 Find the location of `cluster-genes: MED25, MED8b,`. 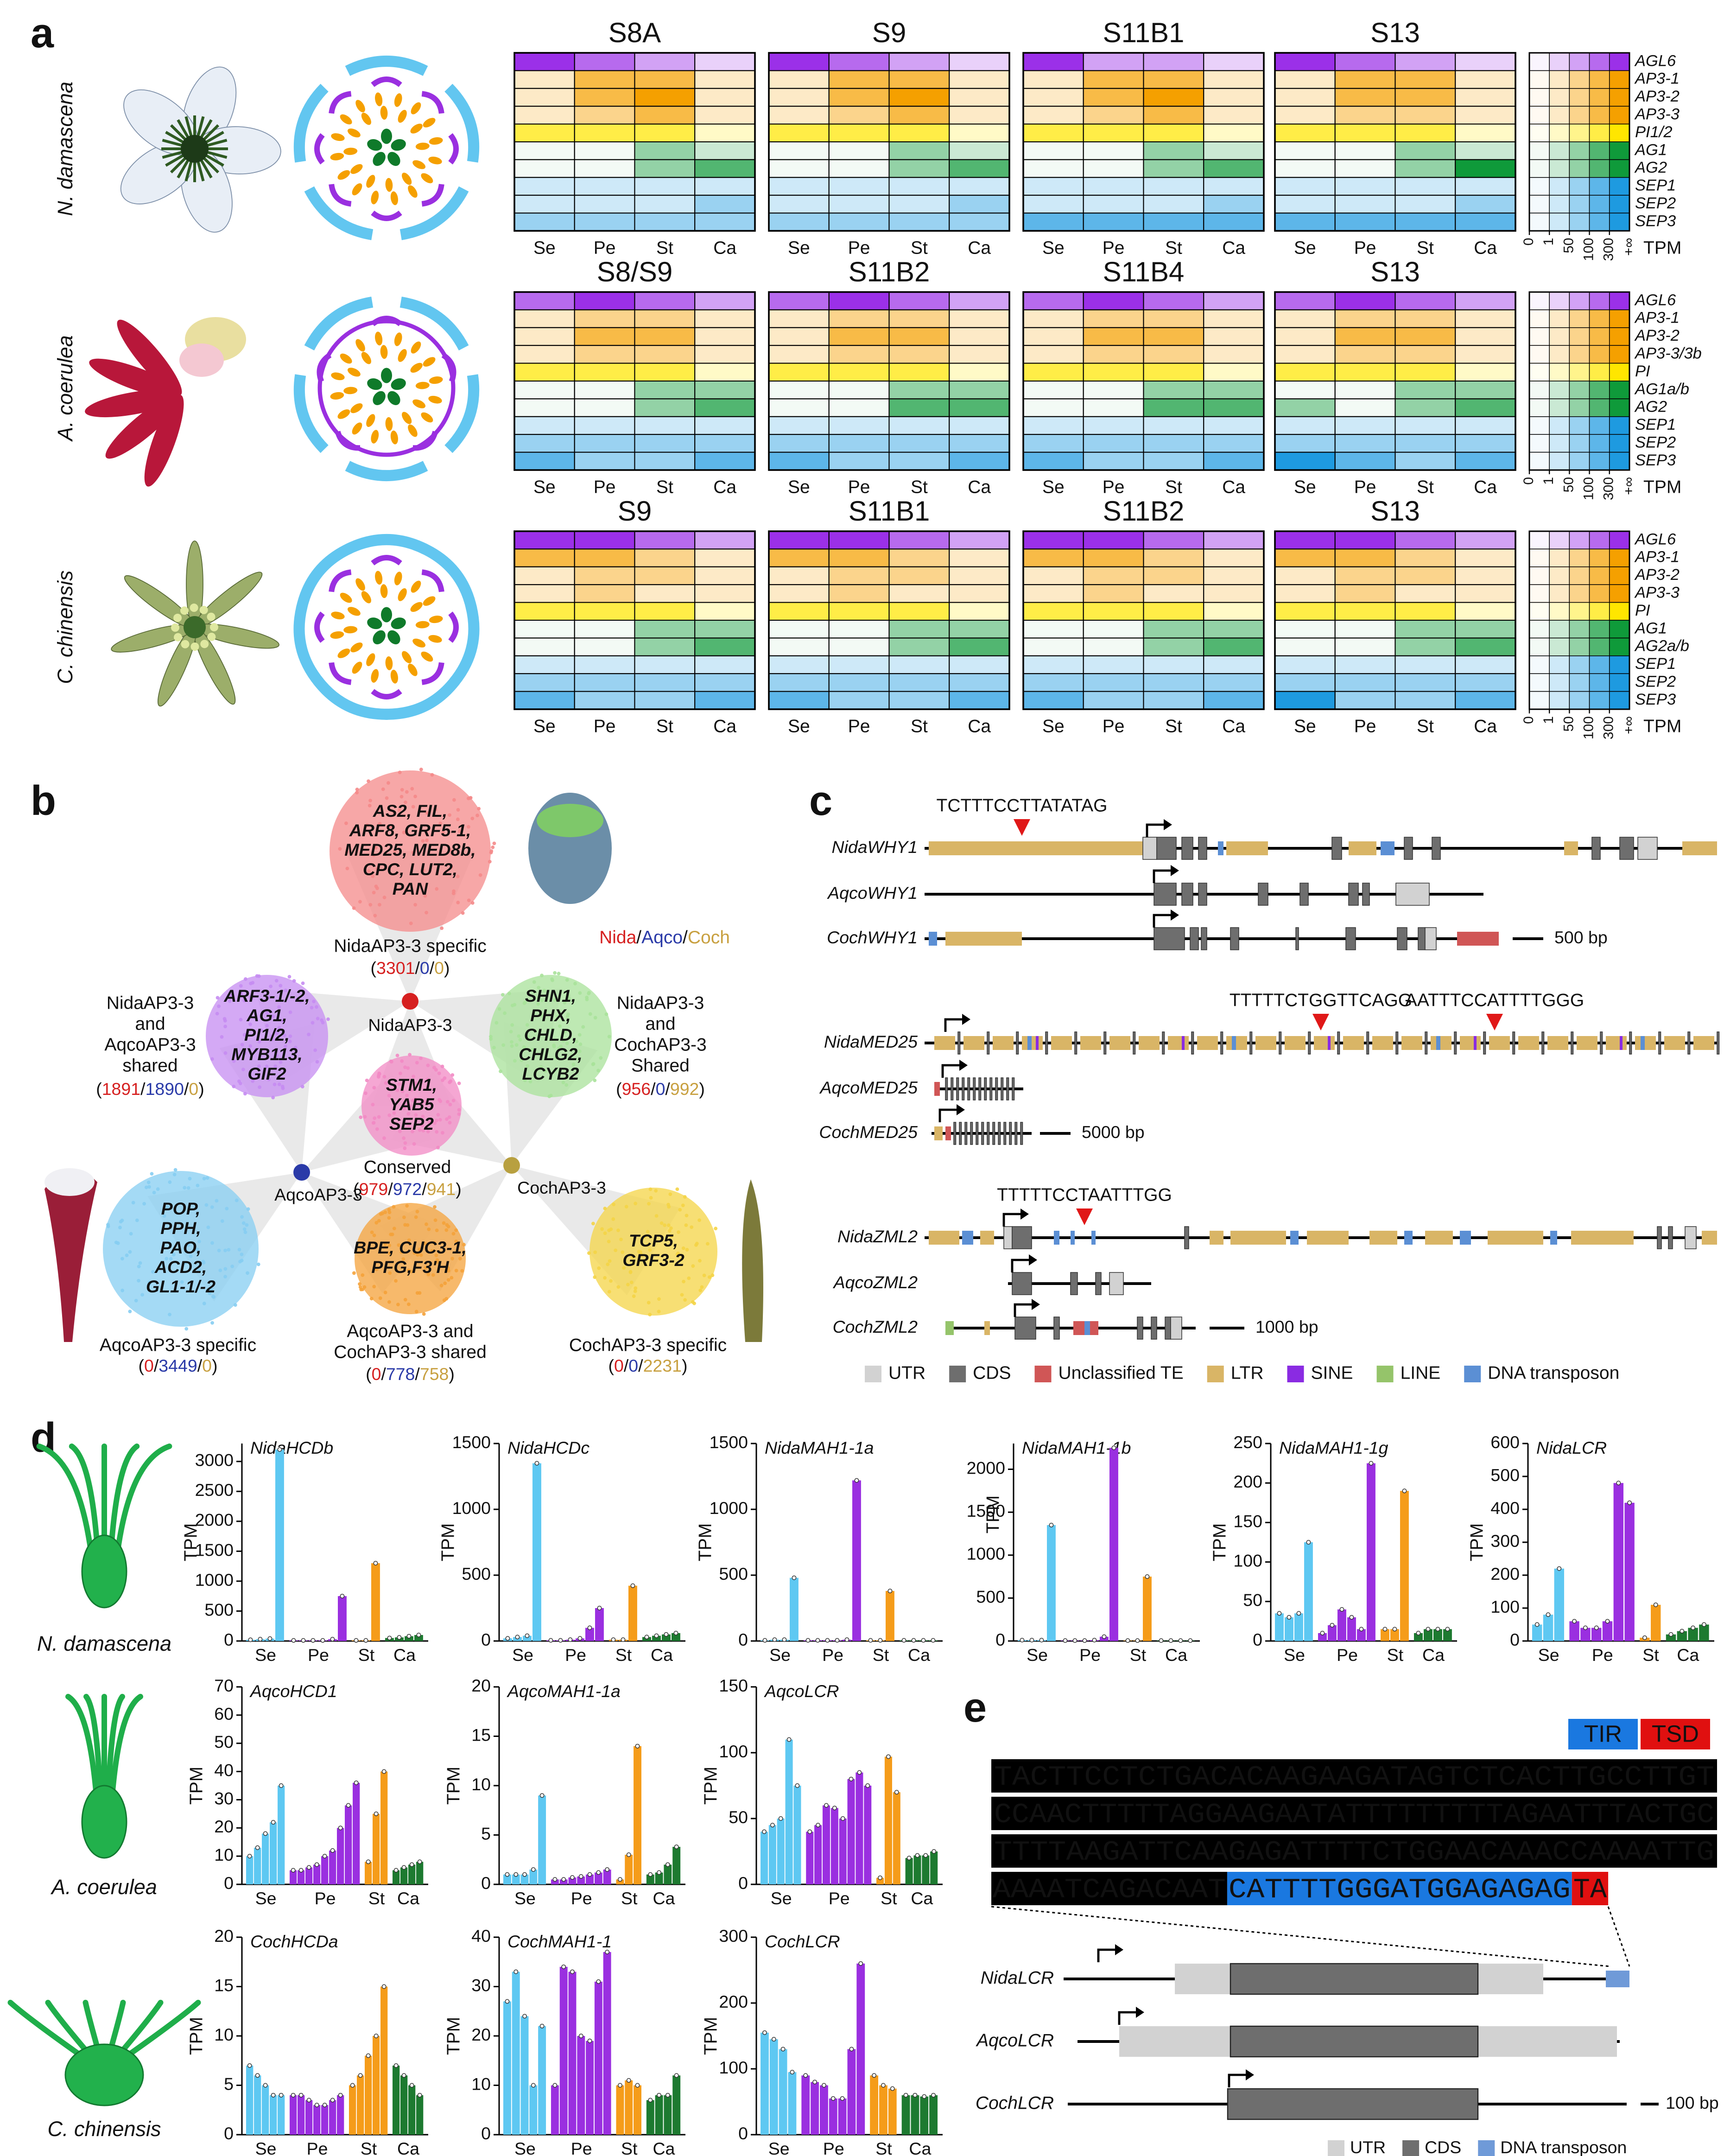

cluster-genes: MED25, MED8b, is located at coordinates (409, 849).